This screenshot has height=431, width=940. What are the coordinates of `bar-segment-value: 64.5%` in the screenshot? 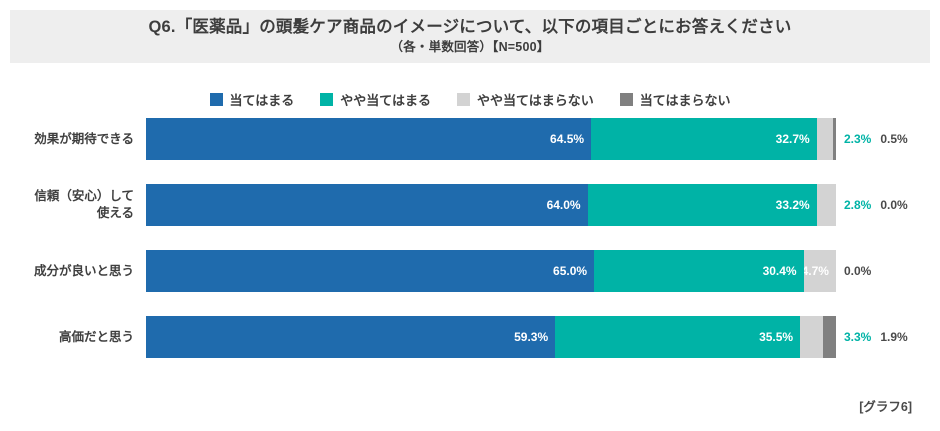 It's located at (567, 139).